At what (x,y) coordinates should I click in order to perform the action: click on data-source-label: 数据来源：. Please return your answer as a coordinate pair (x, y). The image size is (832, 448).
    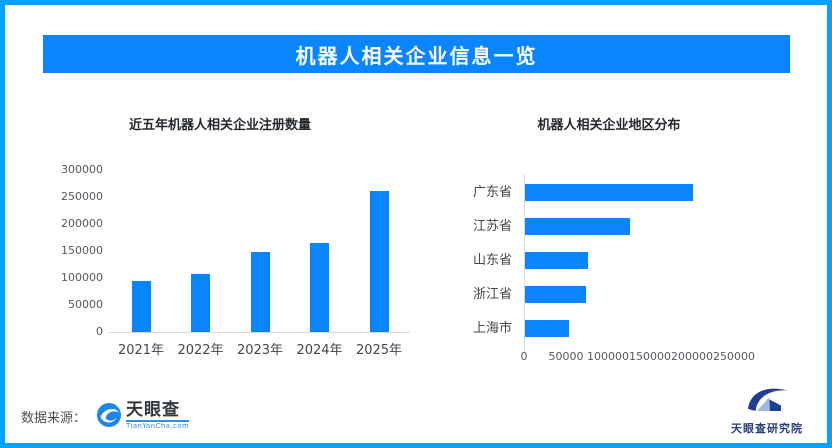
    Looking at the image, I should click on (54, 418).